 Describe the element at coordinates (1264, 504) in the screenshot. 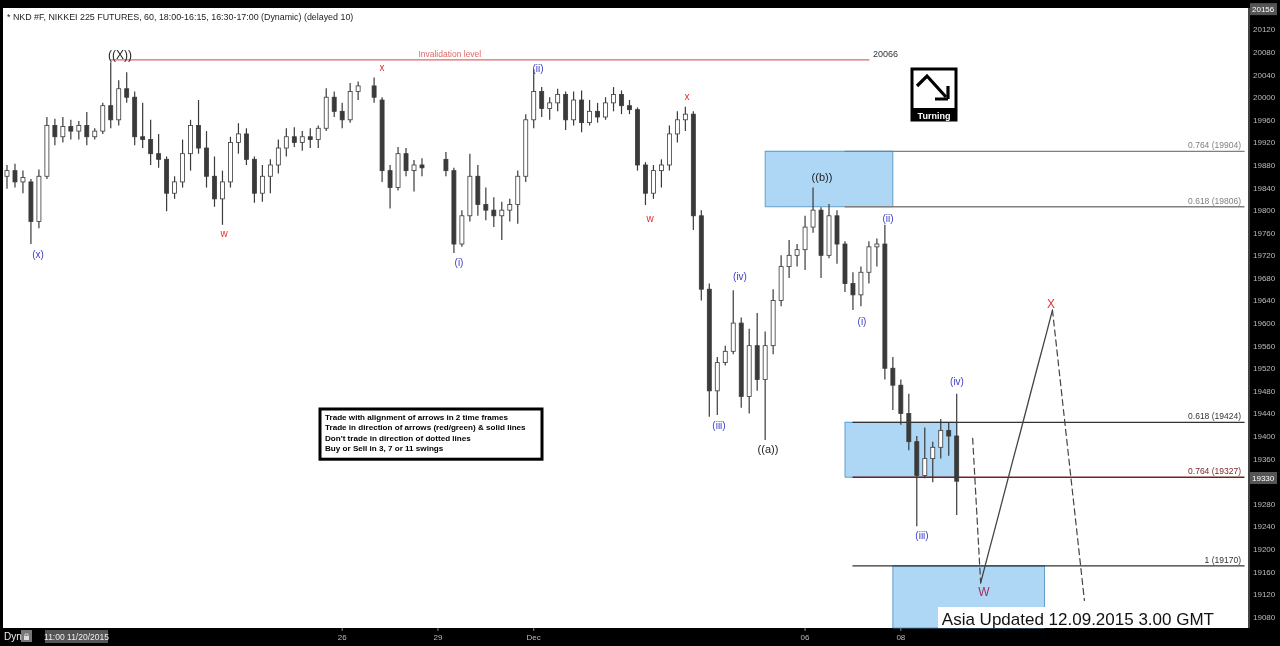

I see `y-tick-label: 19280` at that location.